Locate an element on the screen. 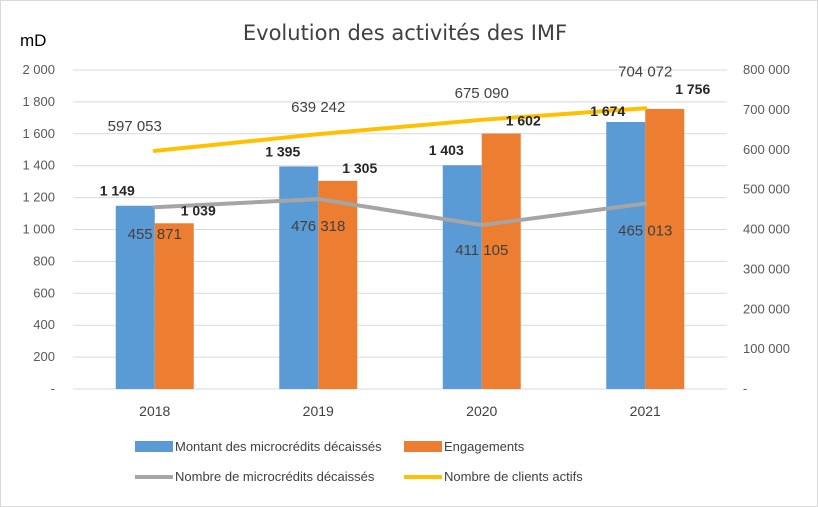 This screenshot has height=507, width=818. bar-data-label: 1 602 is located at coordinates (523, 120).